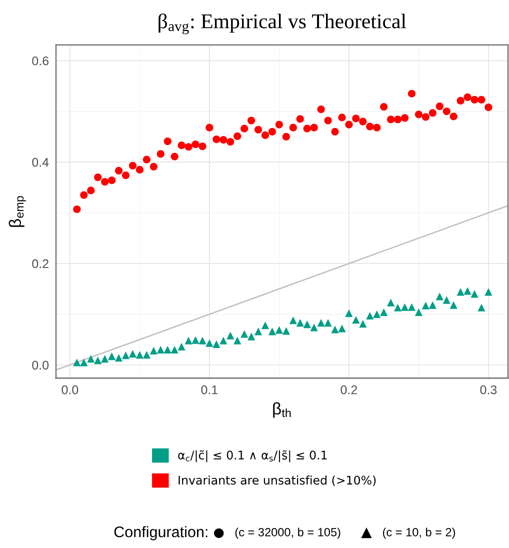  I want to click on y-tick-label: 0.4, so click(40, 162).